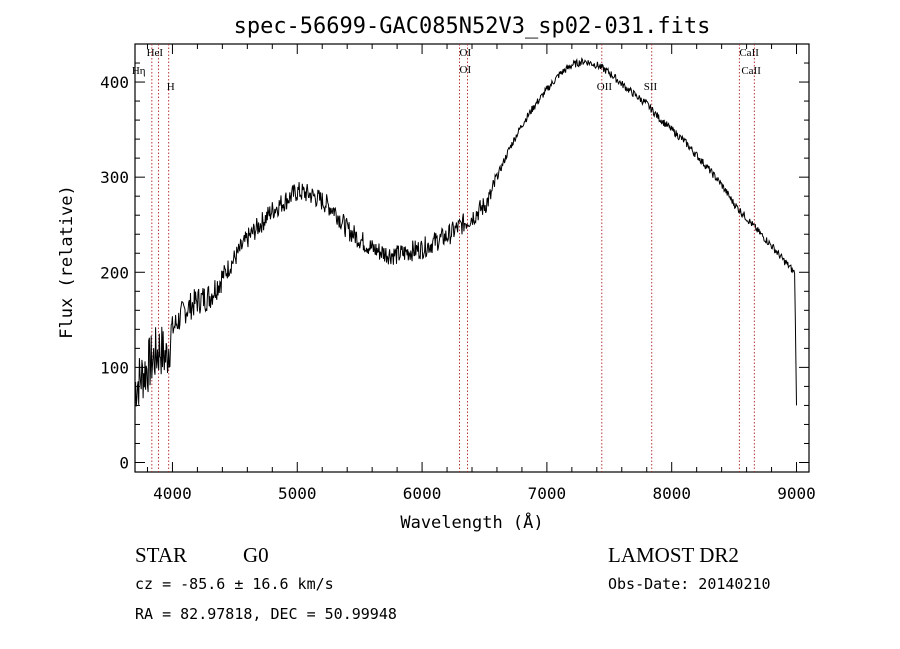 Image resolution: width=900 pixels, height=649 pixels. I want to click on x-tick-label: 6000, so click(422, 493).